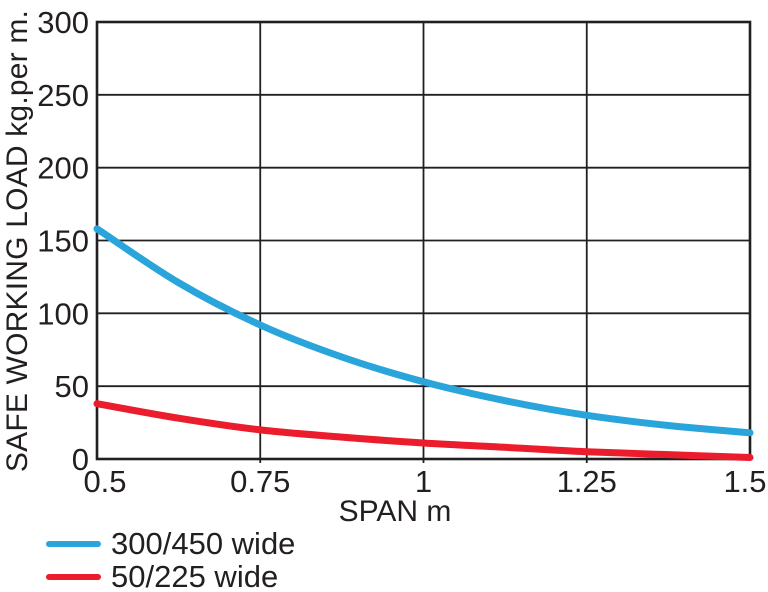 The image size is (768, 592). I want to click on x-tick-label: 1.5, so click(744, 481).